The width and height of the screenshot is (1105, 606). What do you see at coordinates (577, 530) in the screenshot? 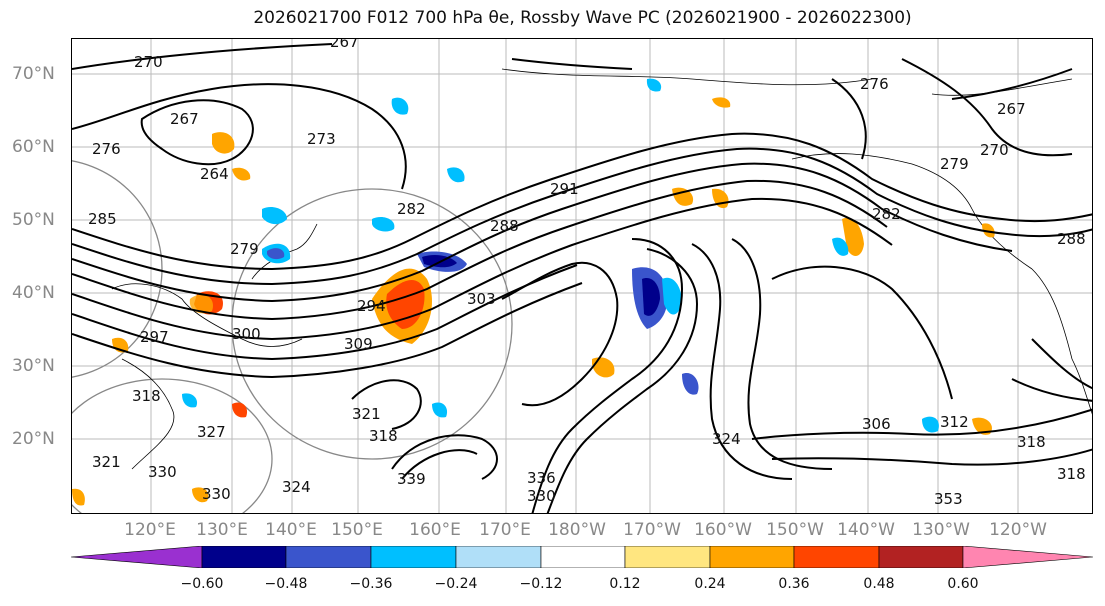
I see `lon-label-180w: 180°W` at bounding box center [577, 530].